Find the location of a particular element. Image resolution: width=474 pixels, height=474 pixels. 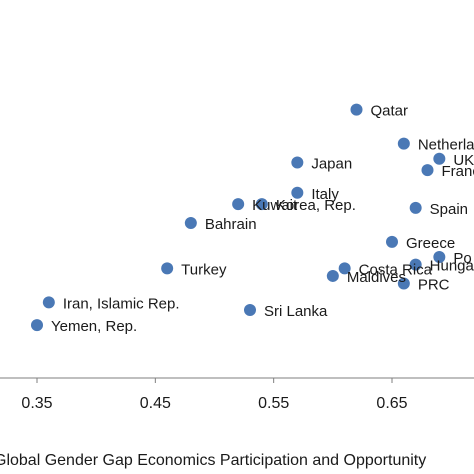

point-label: Japan is located at coordinates (331, 164).